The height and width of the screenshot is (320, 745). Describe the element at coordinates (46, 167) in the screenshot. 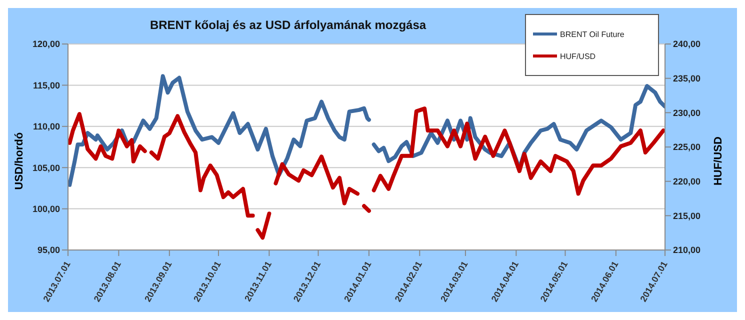

I see `y-tick-label: 105,00` at that location.